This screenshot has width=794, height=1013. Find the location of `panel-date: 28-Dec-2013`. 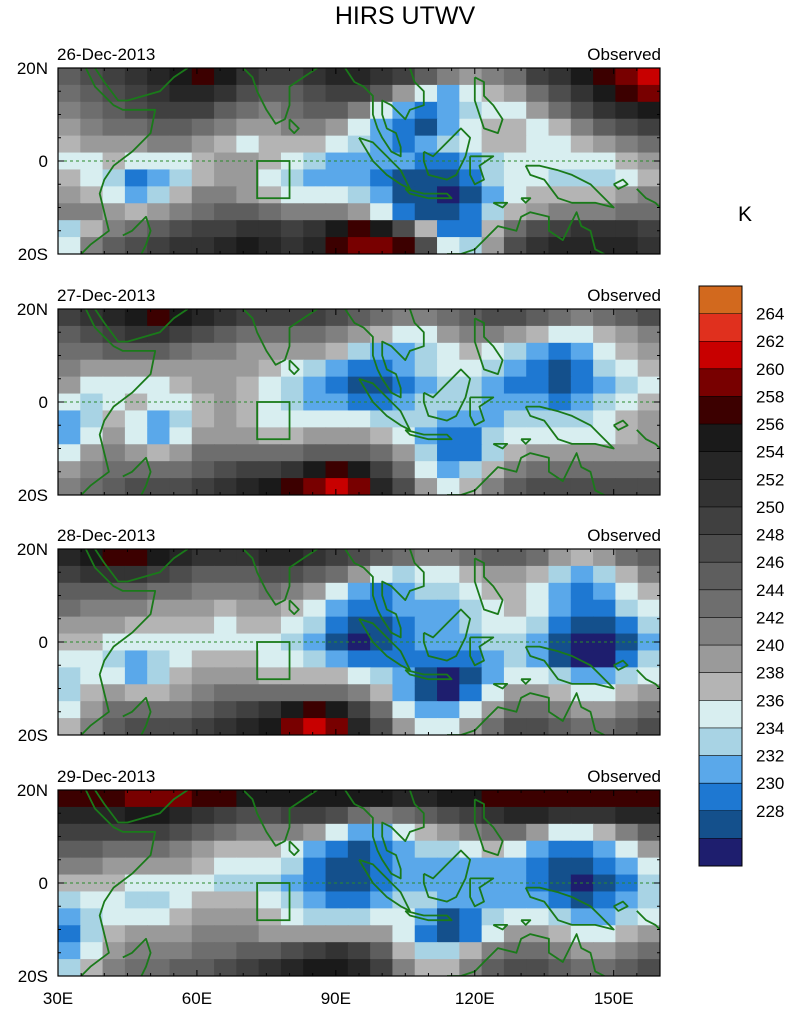

panel-date: 28-Dec-2013 is located at coordinates (106, 535).